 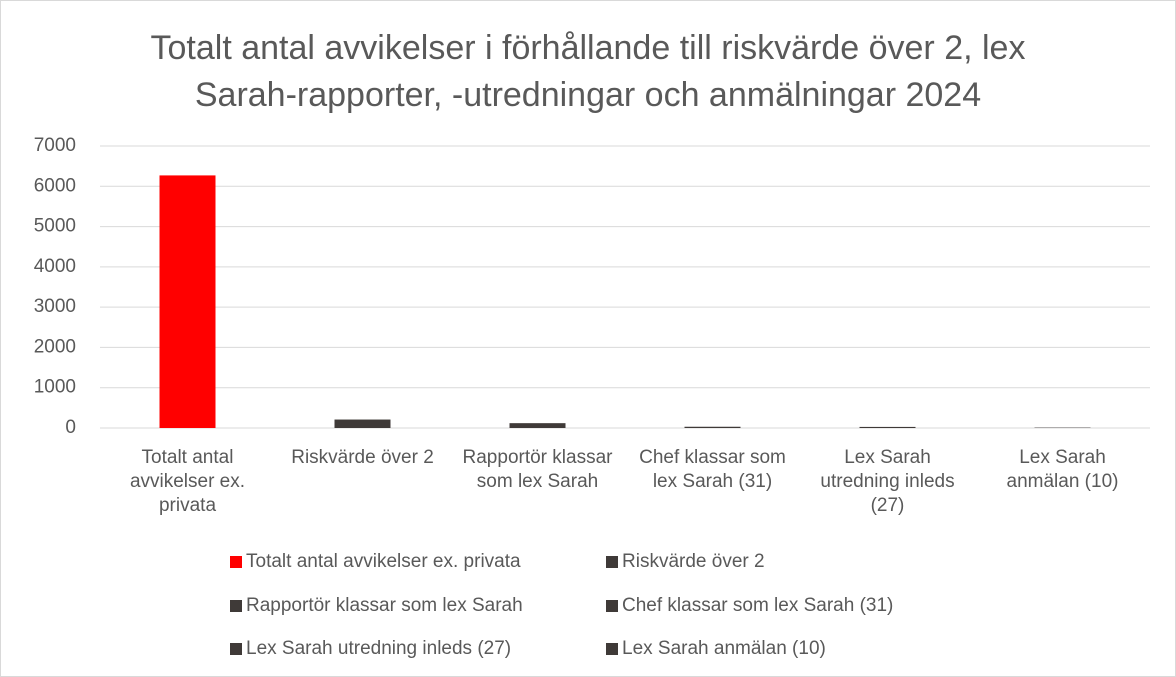 I want to click on y-tick-label: 0, so click(x=70, y=427).